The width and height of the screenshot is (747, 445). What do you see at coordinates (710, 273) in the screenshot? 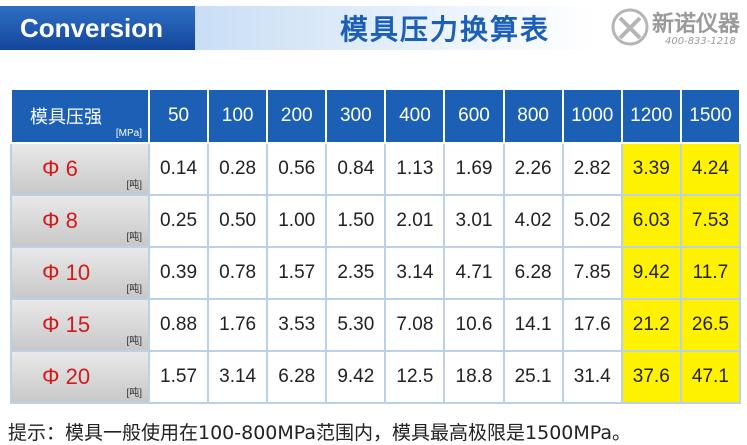
I see `cell: 11.7` at bounding box center [710, 273].